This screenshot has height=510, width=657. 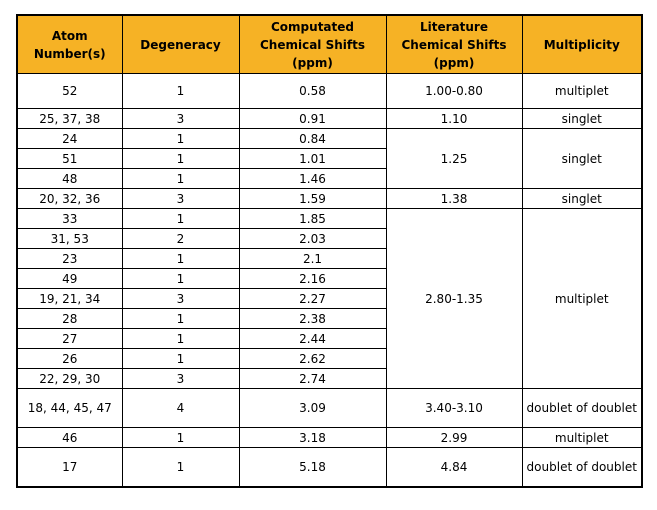 I want to click on table-row: 25, 37, 38 3 0.91 1.10 singlet, so click(x=329, y=118).